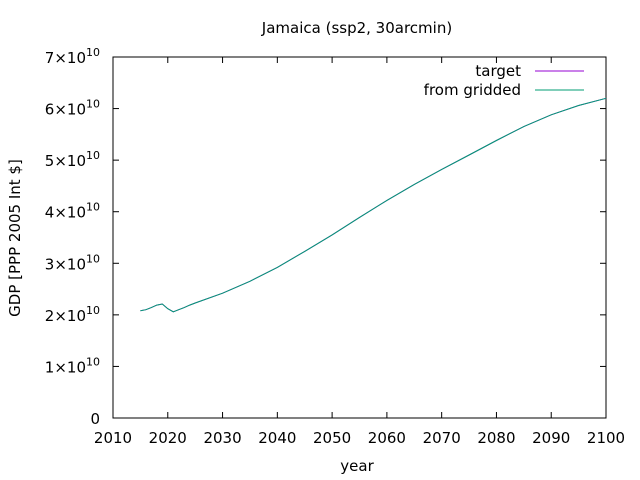 The width and height of the screenshot is (640, 480). I want to click on x-tick-label: 2040, so click(277, 438).